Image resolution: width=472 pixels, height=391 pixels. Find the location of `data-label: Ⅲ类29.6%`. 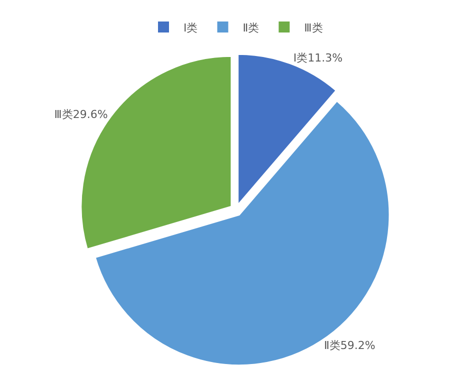

data-label: Ⅲ类29.6% is located at coordinates (81, 114).